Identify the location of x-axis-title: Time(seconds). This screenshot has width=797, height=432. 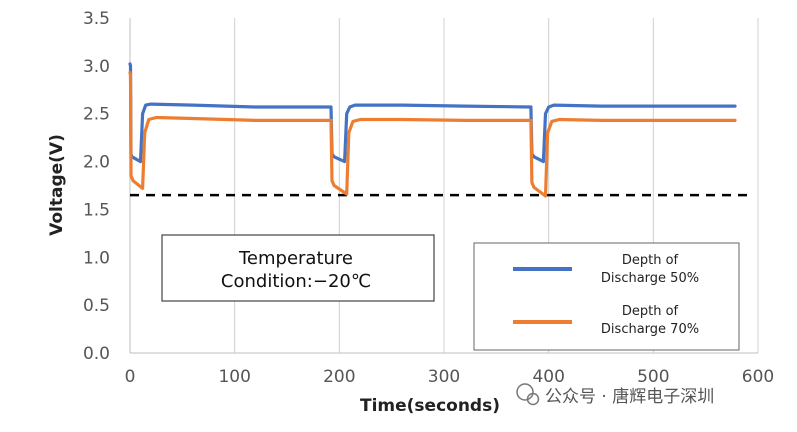
(430, 406).